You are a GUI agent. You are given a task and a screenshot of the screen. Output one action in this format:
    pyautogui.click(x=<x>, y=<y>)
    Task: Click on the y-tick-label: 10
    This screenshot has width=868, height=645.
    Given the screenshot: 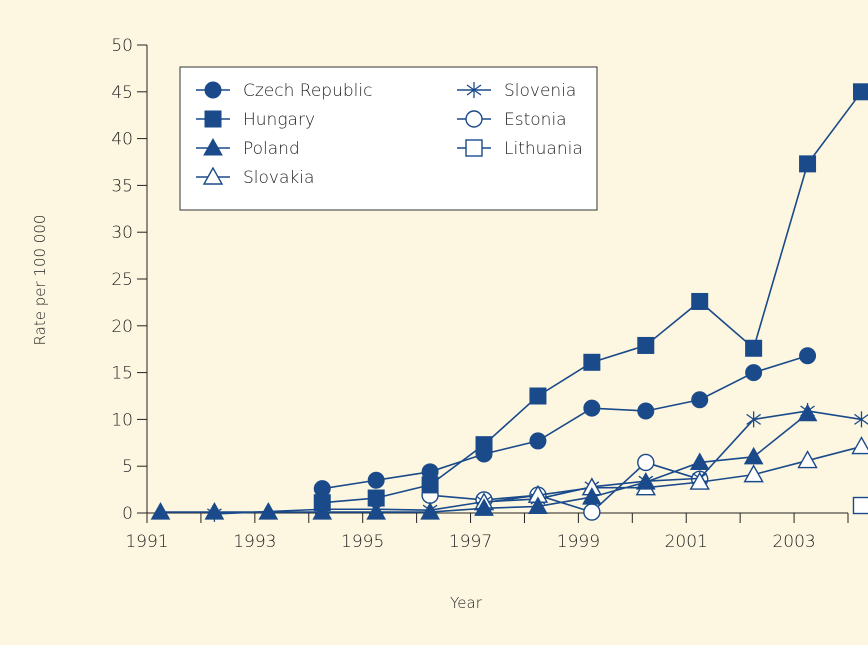 What is the action you would take?
    pyautogui.click(x=122, y=420)
    